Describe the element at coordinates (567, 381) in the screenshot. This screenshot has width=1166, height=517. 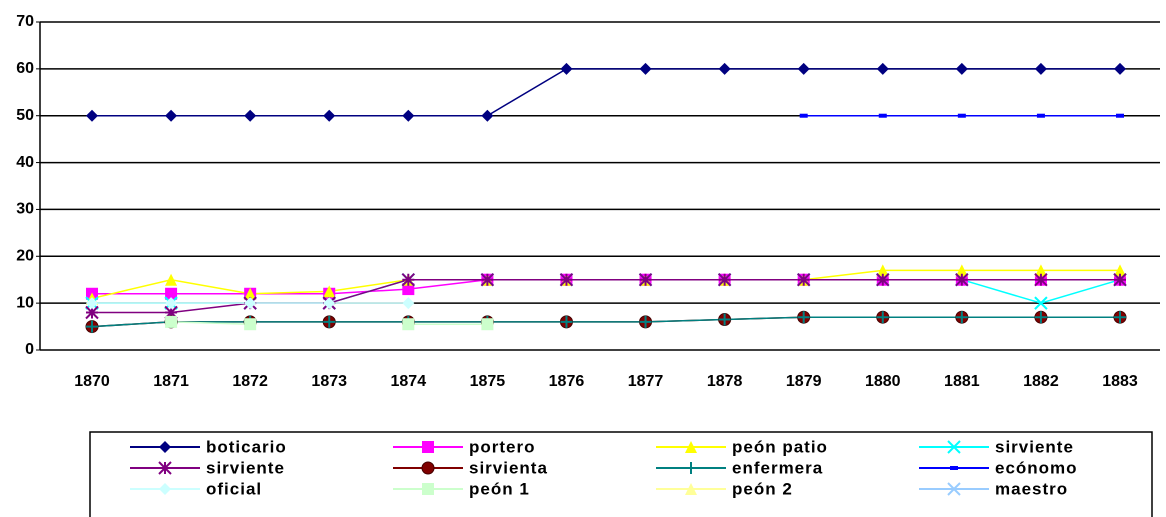
I see `x-tick-label: 1876` at that location.